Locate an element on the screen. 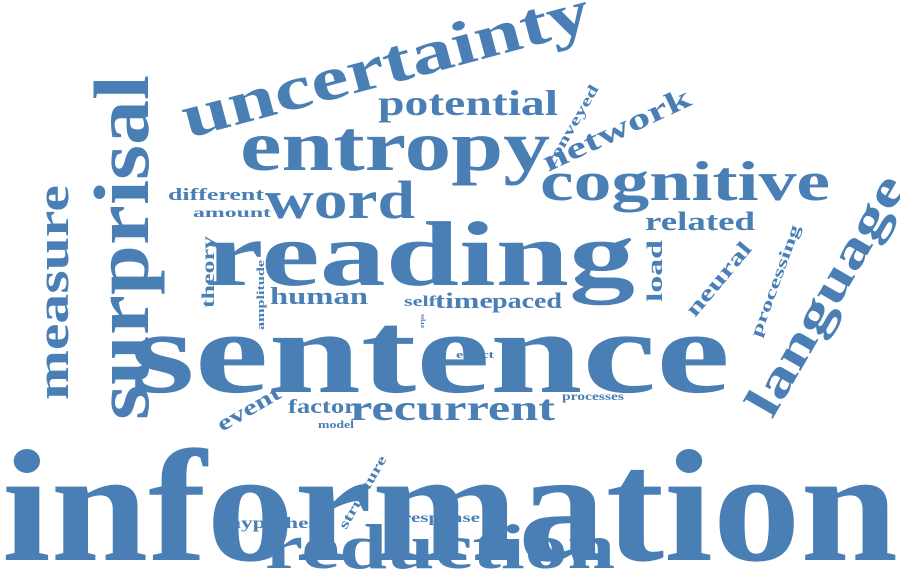 This screenshot has height=575, width=900. cloud-word-load: load is located at coordinates (654, 271).